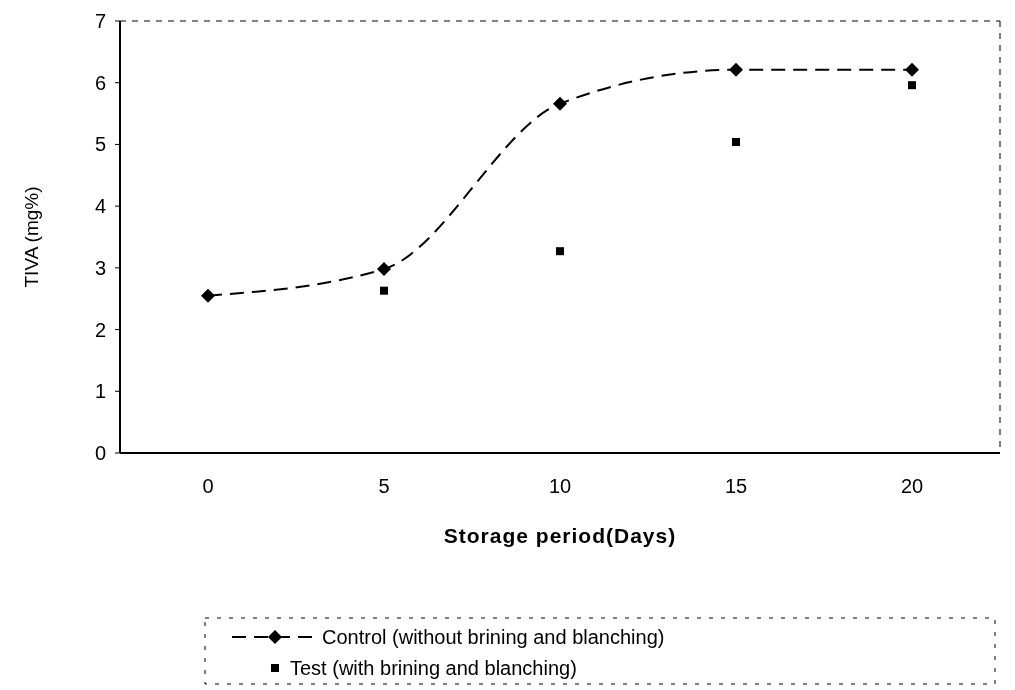  I want to click on y-tick-label: 4, so click(100, 206).